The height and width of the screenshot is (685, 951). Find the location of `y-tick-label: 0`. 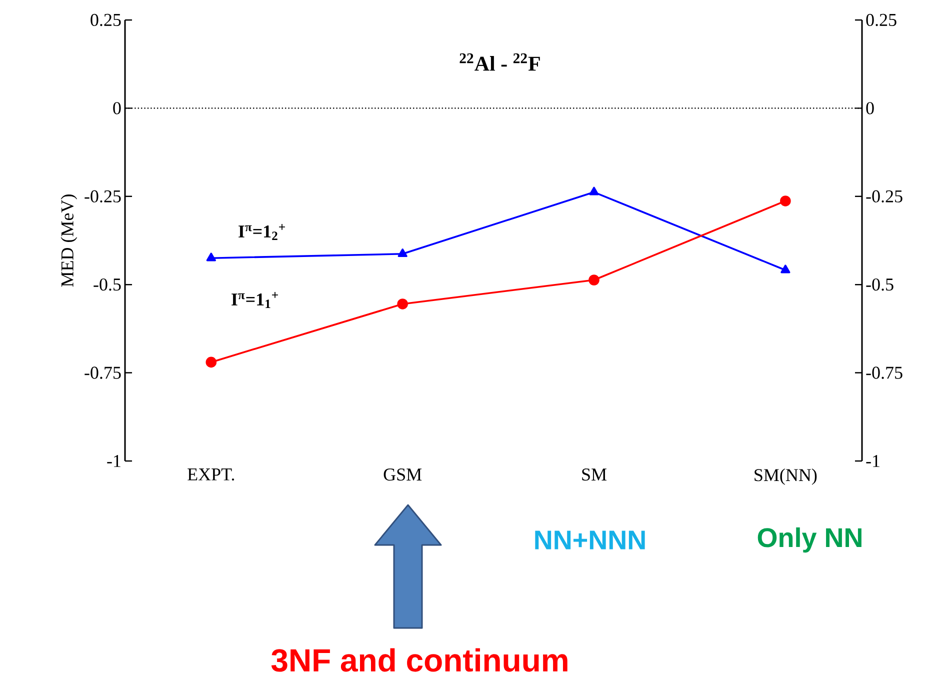

y-tick-label: 0 is located at coordinates (117, 108).